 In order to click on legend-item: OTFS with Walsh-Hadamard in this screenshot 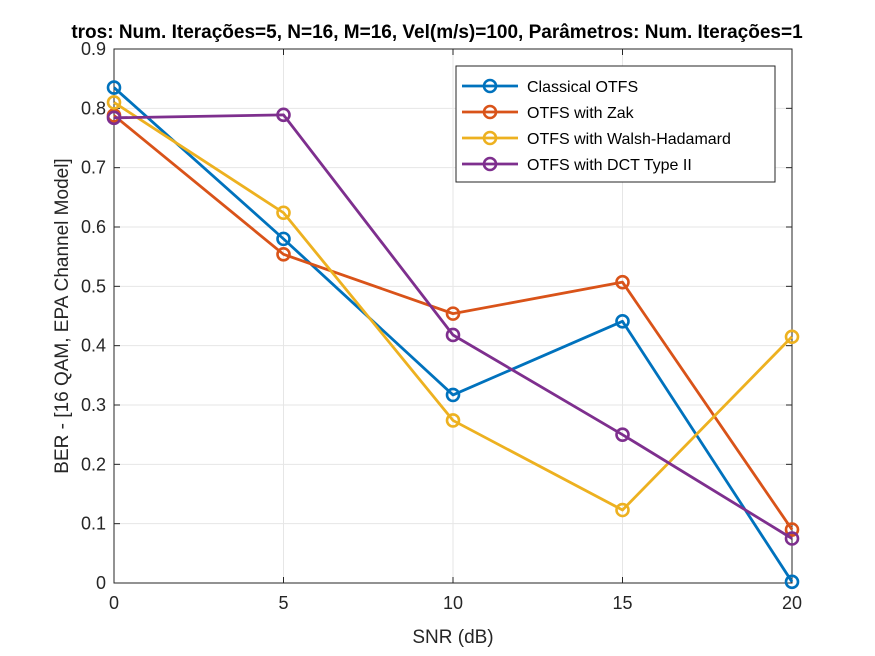, I will do `click(596, 139)`.